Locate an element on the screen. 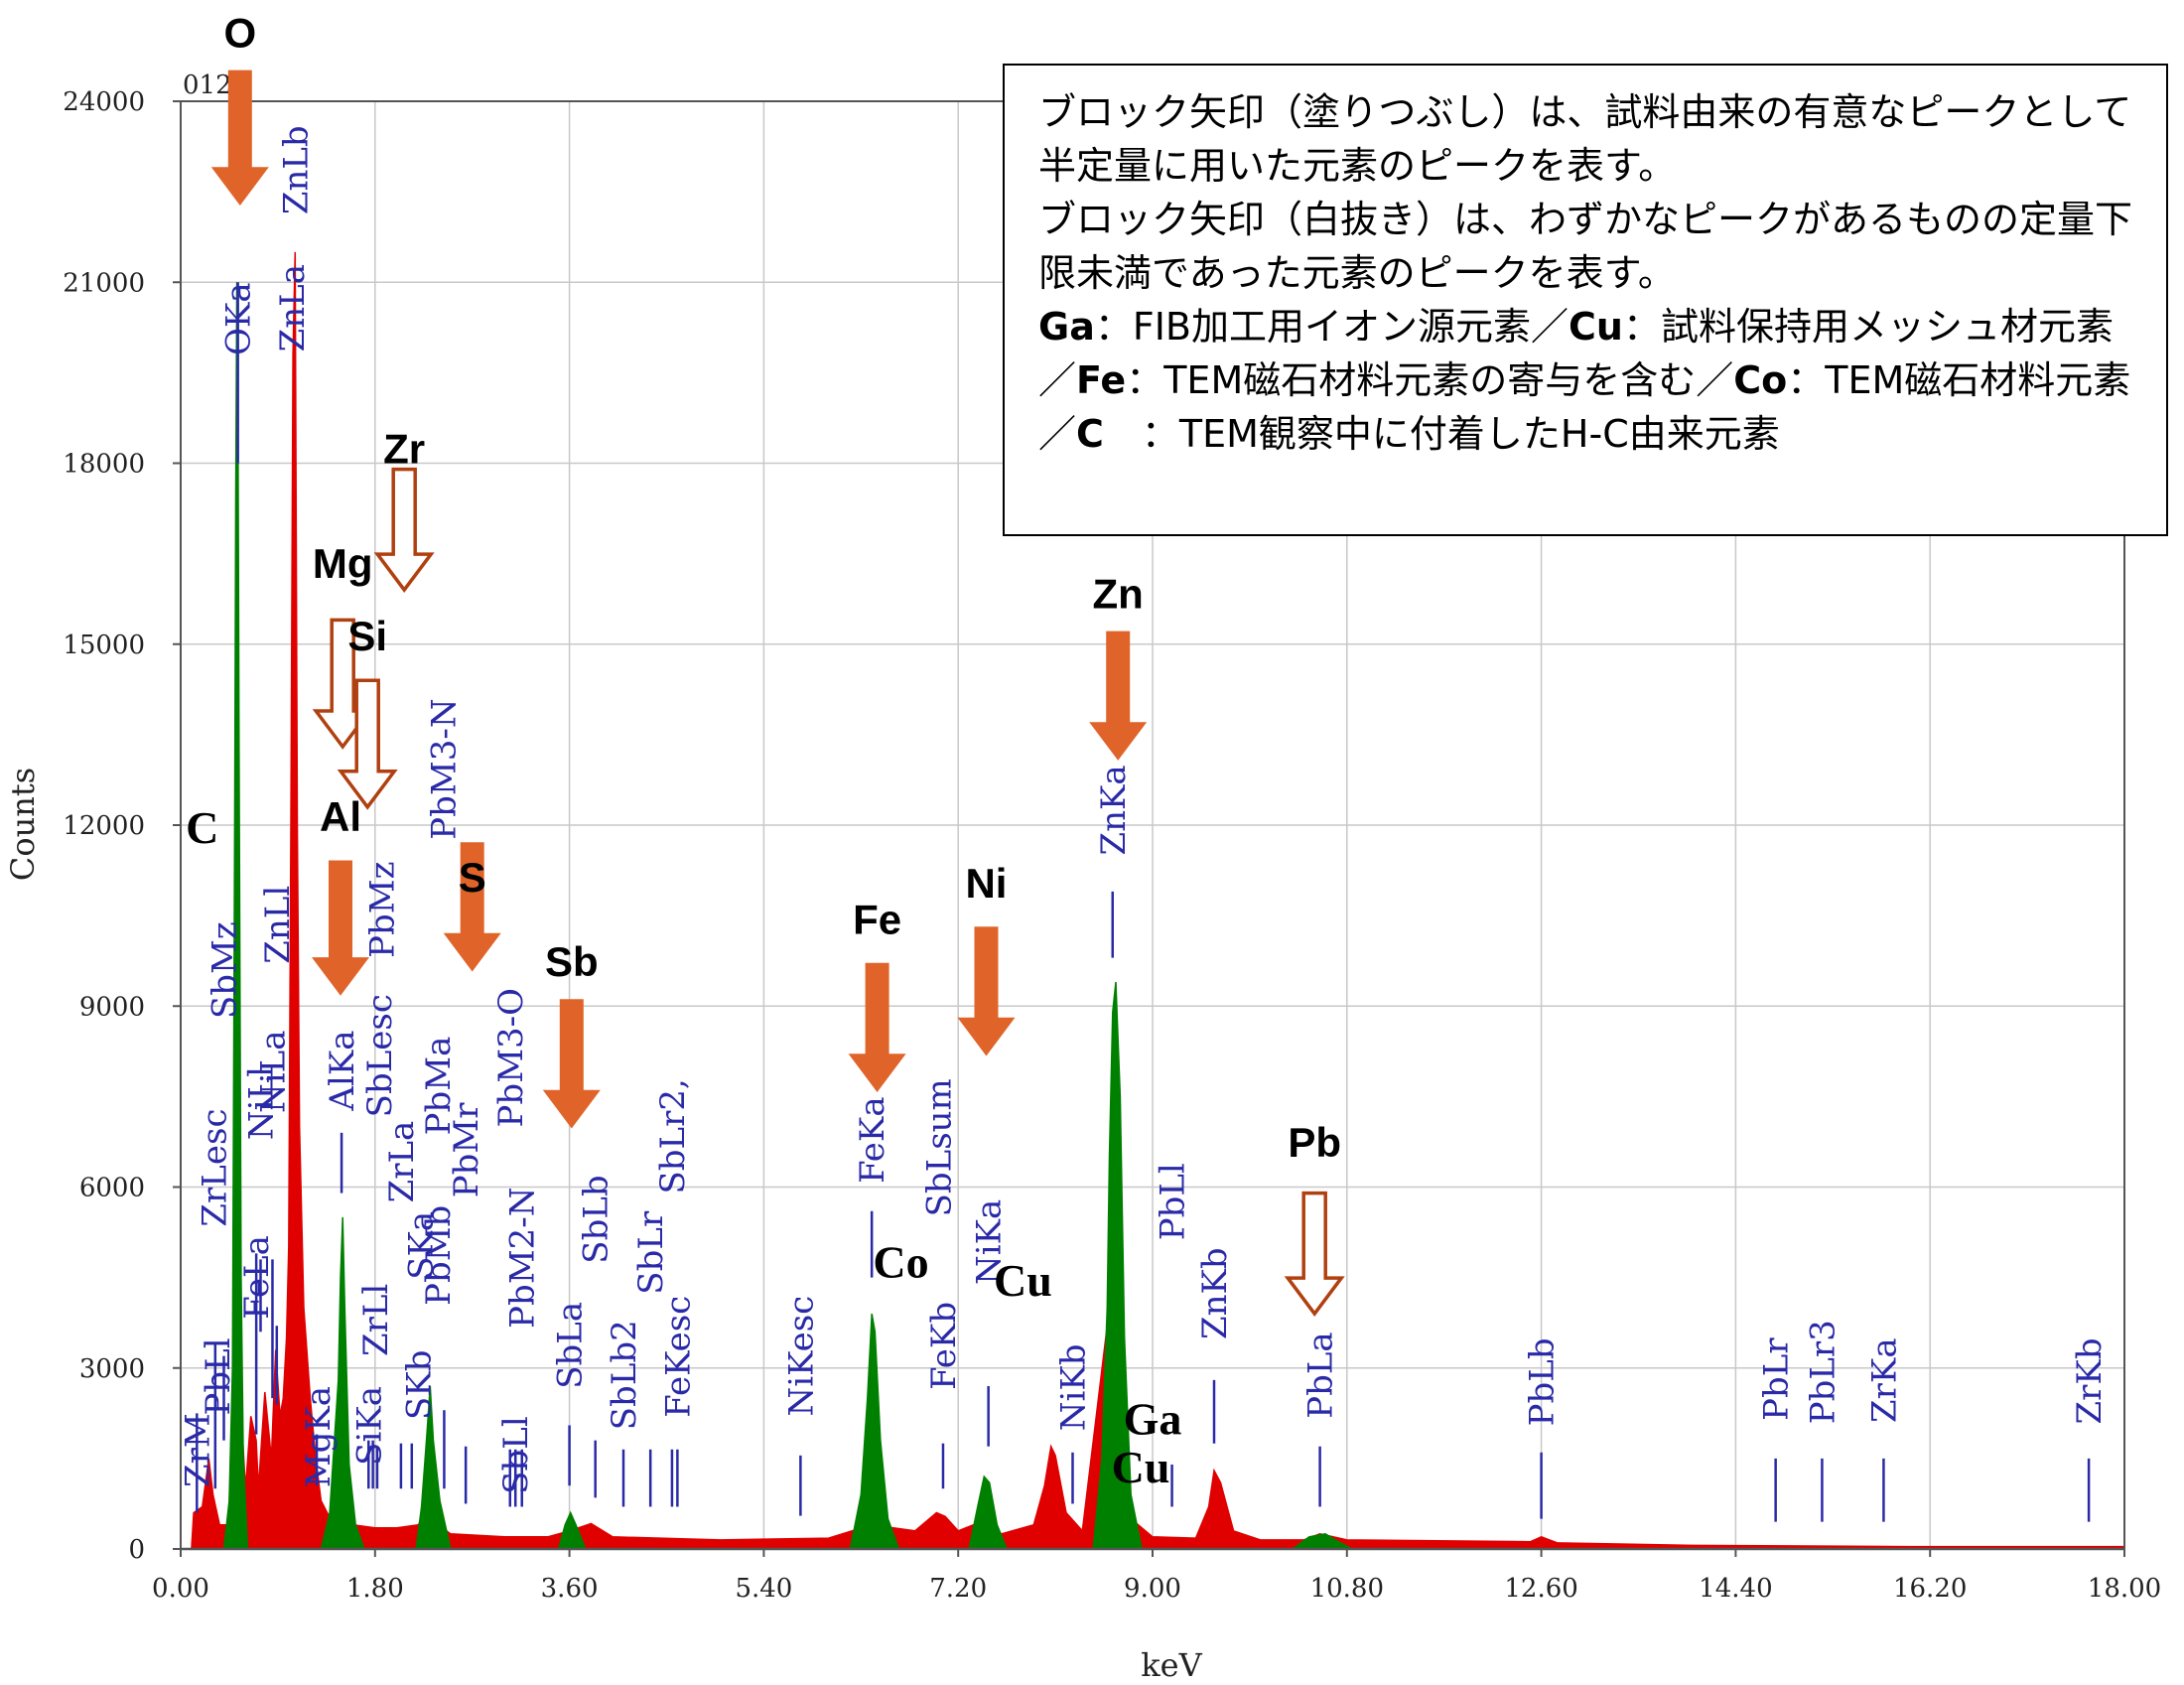  element-label-Sb: Sb is located at coordinates (572, 962).